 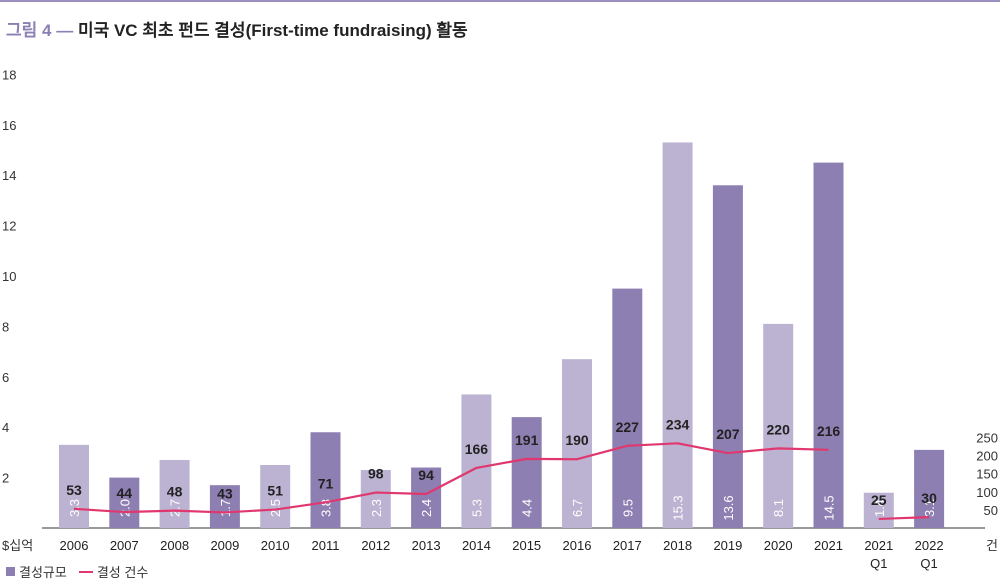 What do you see at coordinates (577, 440) in the screenshot?
I see `line-value-label: 190` at bounding box center [577, 440].